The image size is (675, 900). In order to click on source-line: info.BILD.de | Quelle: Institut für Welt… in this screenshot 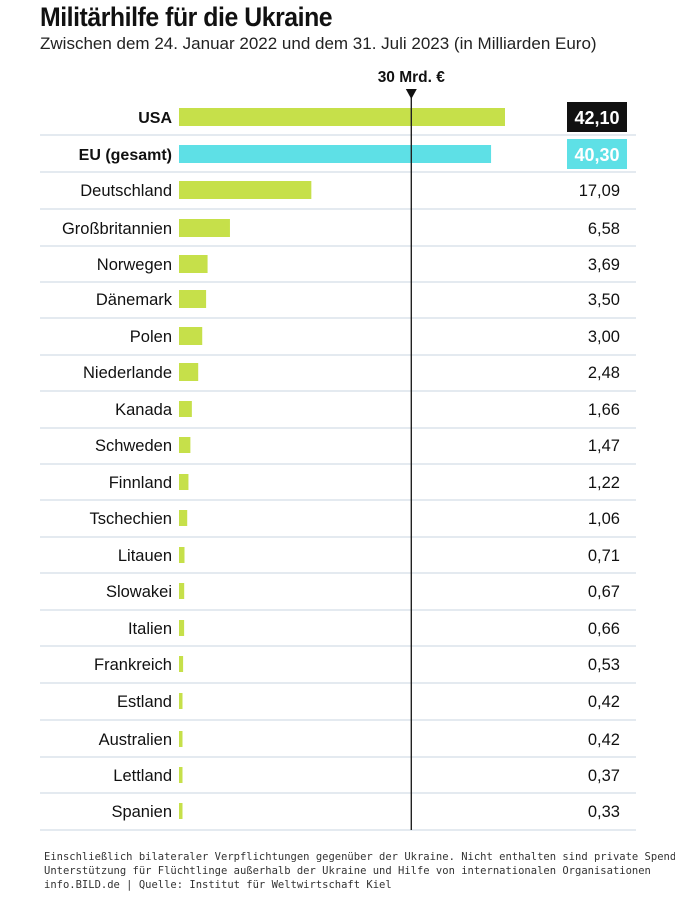, I will do `click(218, 885)`.